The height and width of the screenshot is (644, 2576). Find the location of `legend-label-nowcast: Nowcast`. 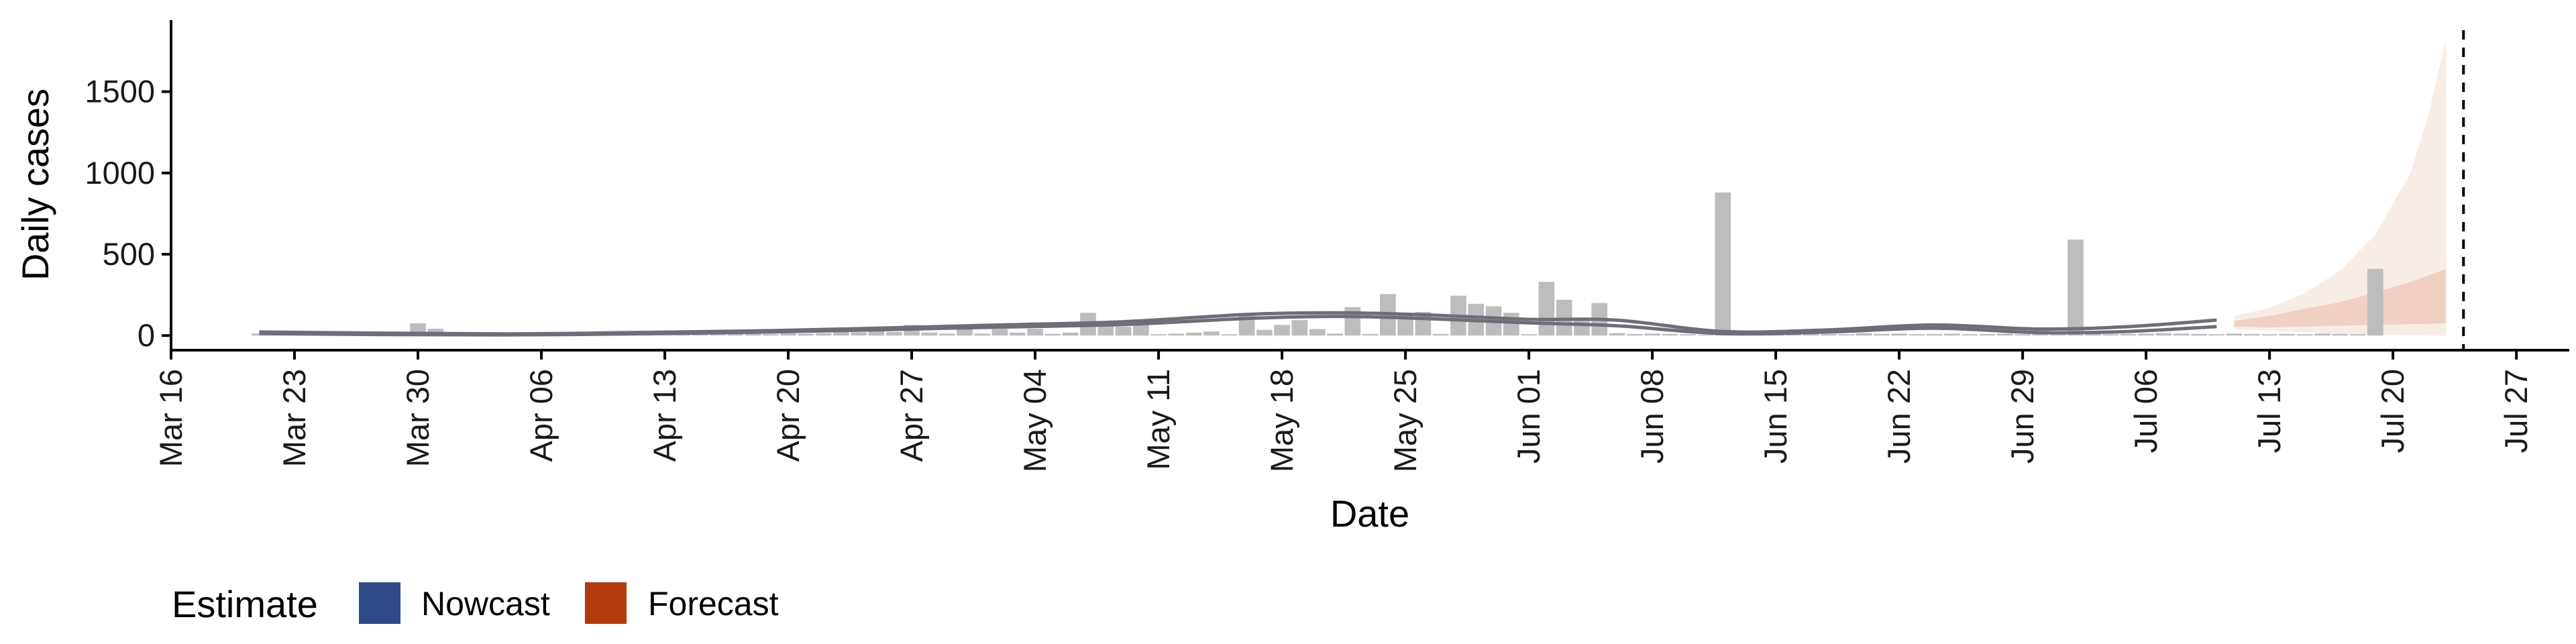

legend-label-nowcast: Nowcast is located at coordinates (485, 604).